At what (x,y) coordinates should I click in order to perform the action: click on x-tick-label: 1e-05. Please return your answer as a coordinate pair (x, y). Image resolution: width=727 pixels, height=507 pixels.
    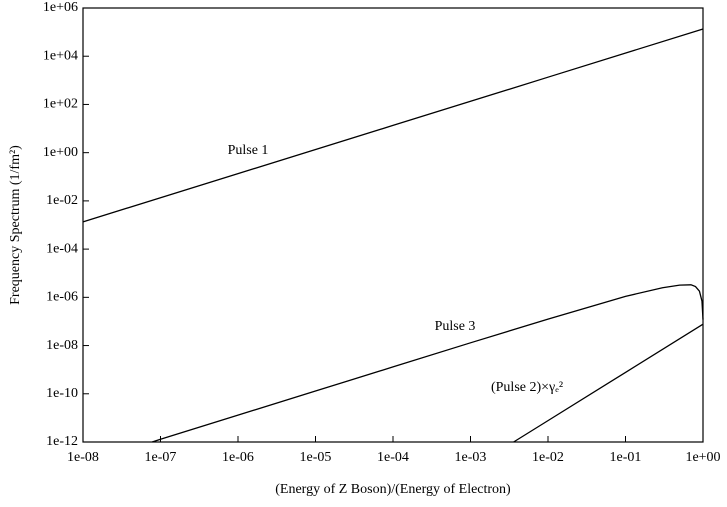
    Looking at the image, I should click on (316, 457).